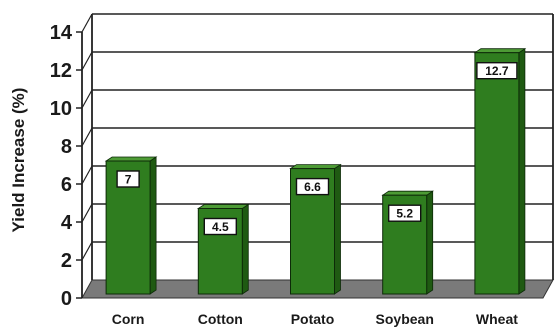 The height and width of the screenshot is (329, 560). I want to click on x-tick-labels: Corn Cotton Potato Soybean Wheat, so click(315, 319).